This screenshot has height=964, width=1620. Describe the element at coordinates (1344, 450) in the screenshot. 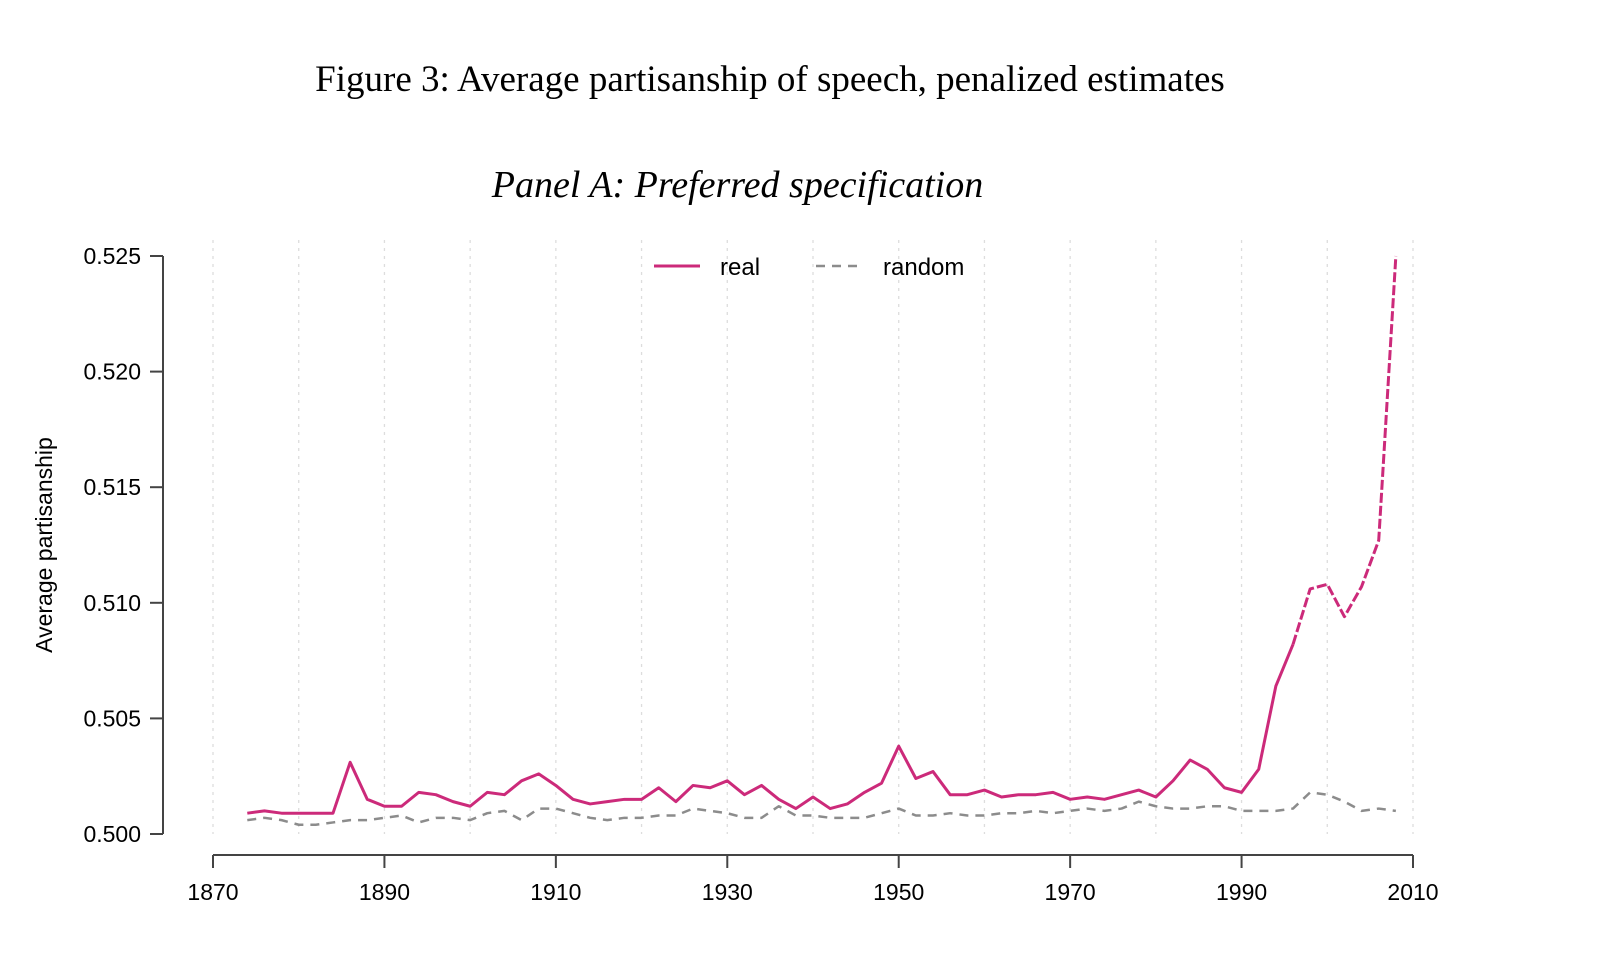

I see `series-line-real-dashed` at that location.